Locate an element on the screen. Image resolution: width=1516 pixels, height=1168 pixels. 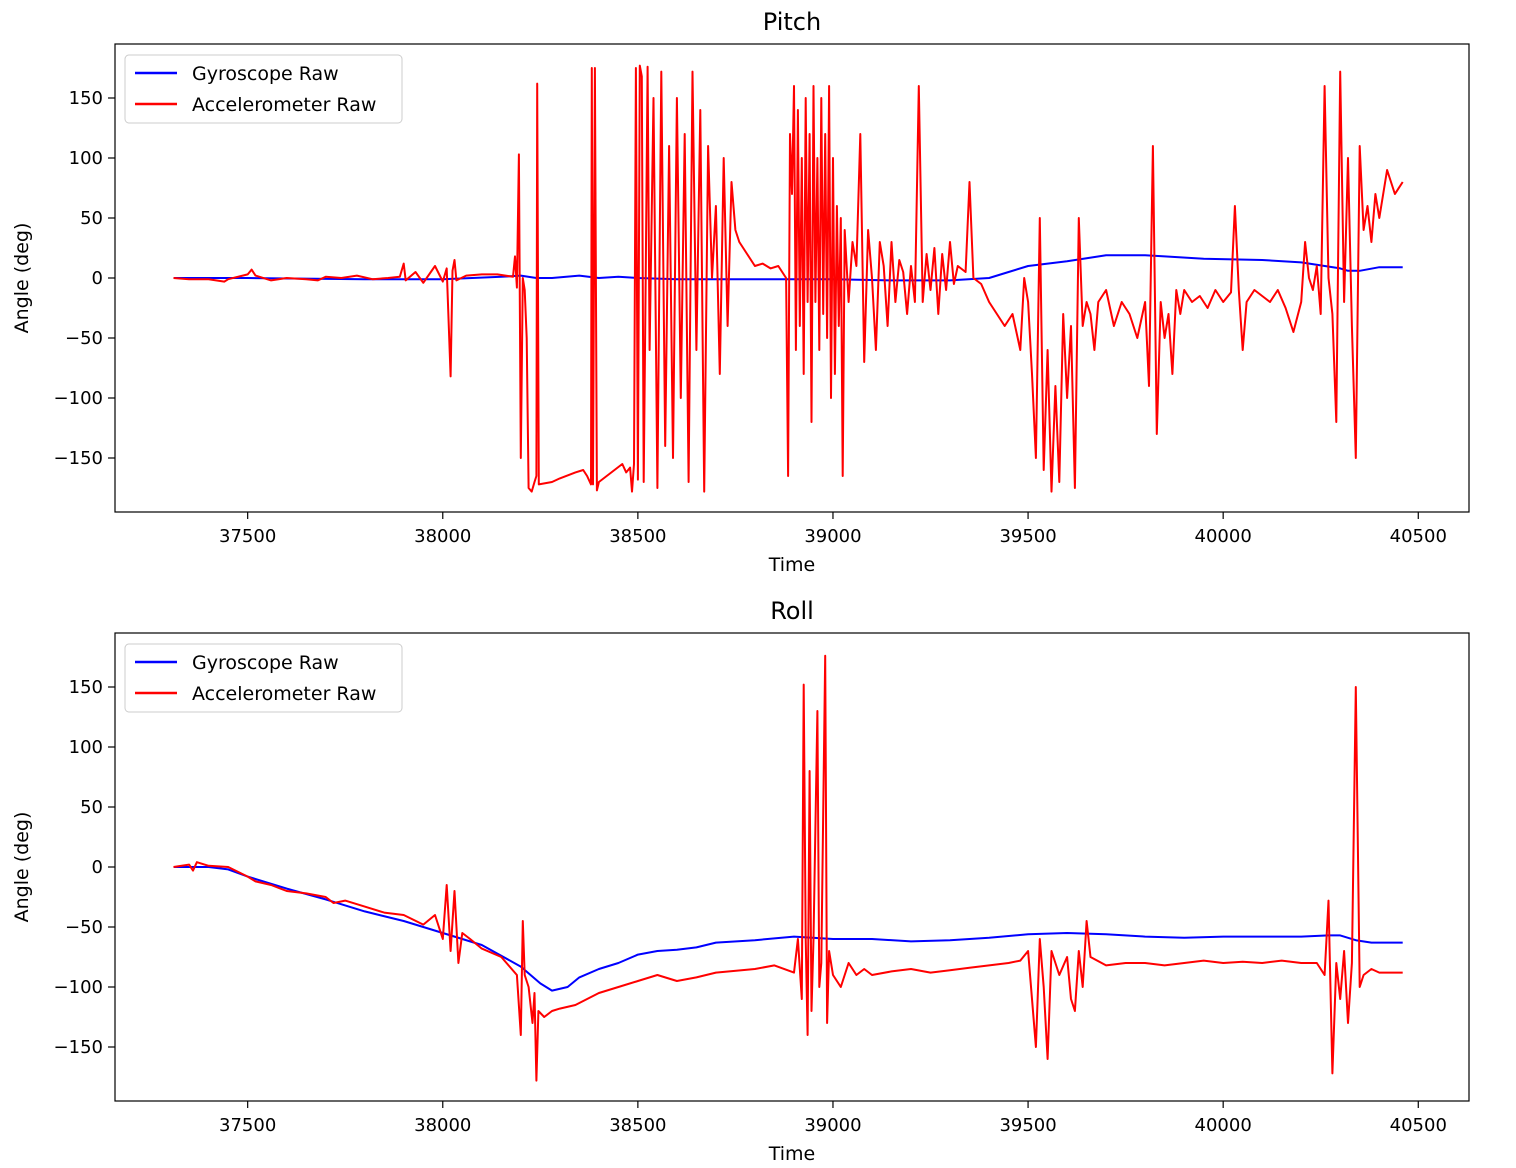
chart-title: Pitch is located at coordinates (792, 22).